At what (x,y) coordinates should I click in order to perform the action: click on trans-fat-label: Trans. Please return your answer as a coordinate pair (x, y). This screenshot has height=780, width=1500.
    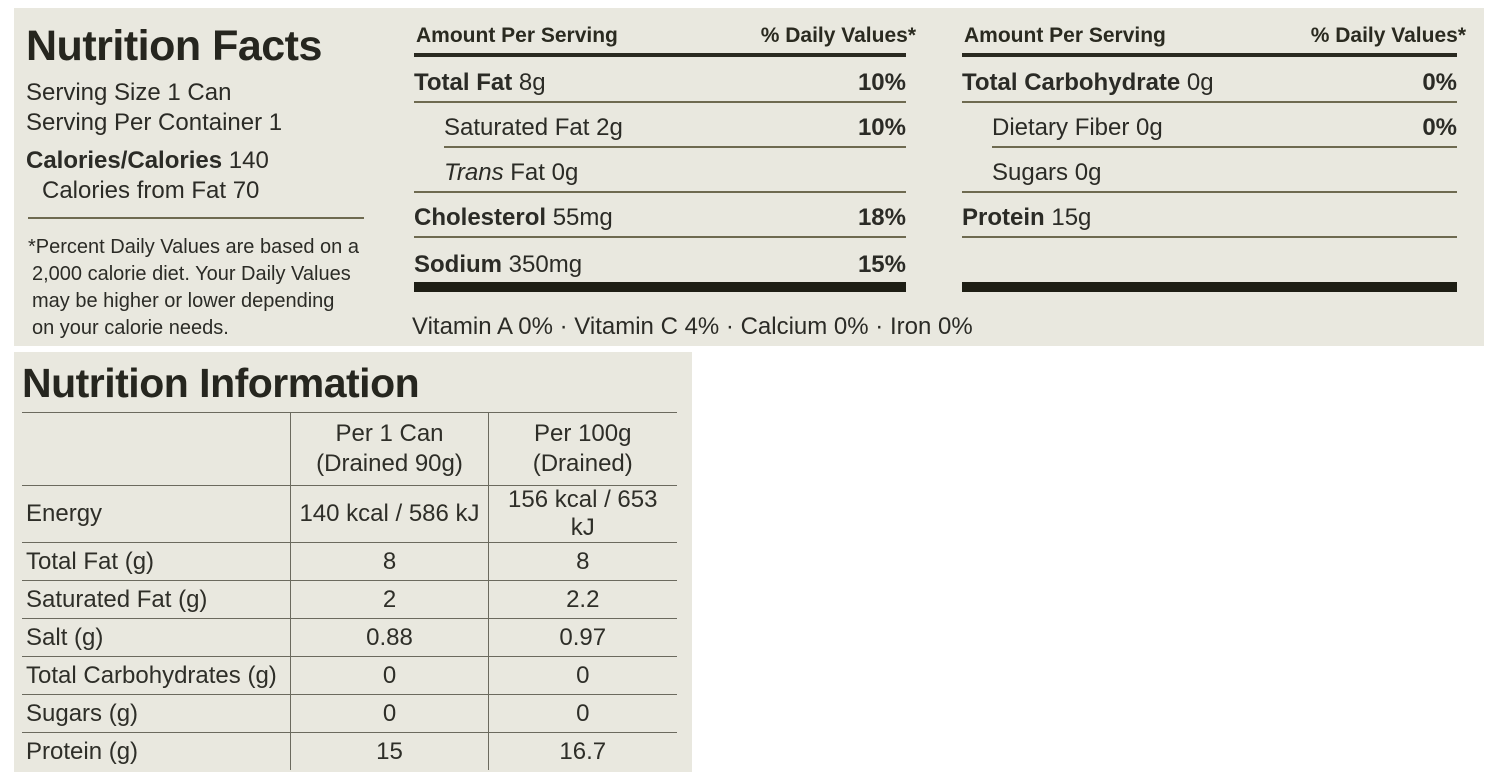
    Looking at the image, I should click on (474, 172).